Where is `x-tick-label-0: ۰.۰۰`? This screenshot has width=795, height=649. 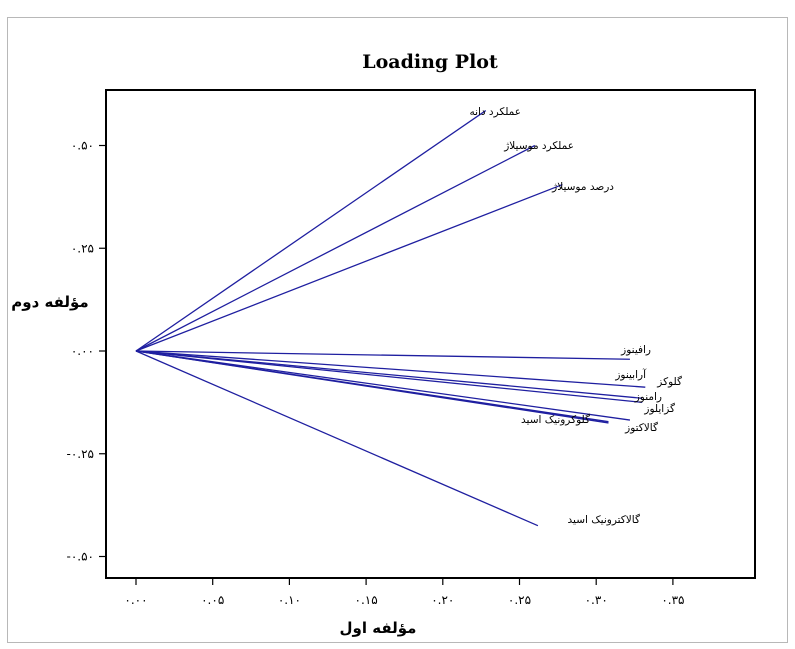
x-tick-label-0: ۰.۰۰ is located at coordinates (135, 600).